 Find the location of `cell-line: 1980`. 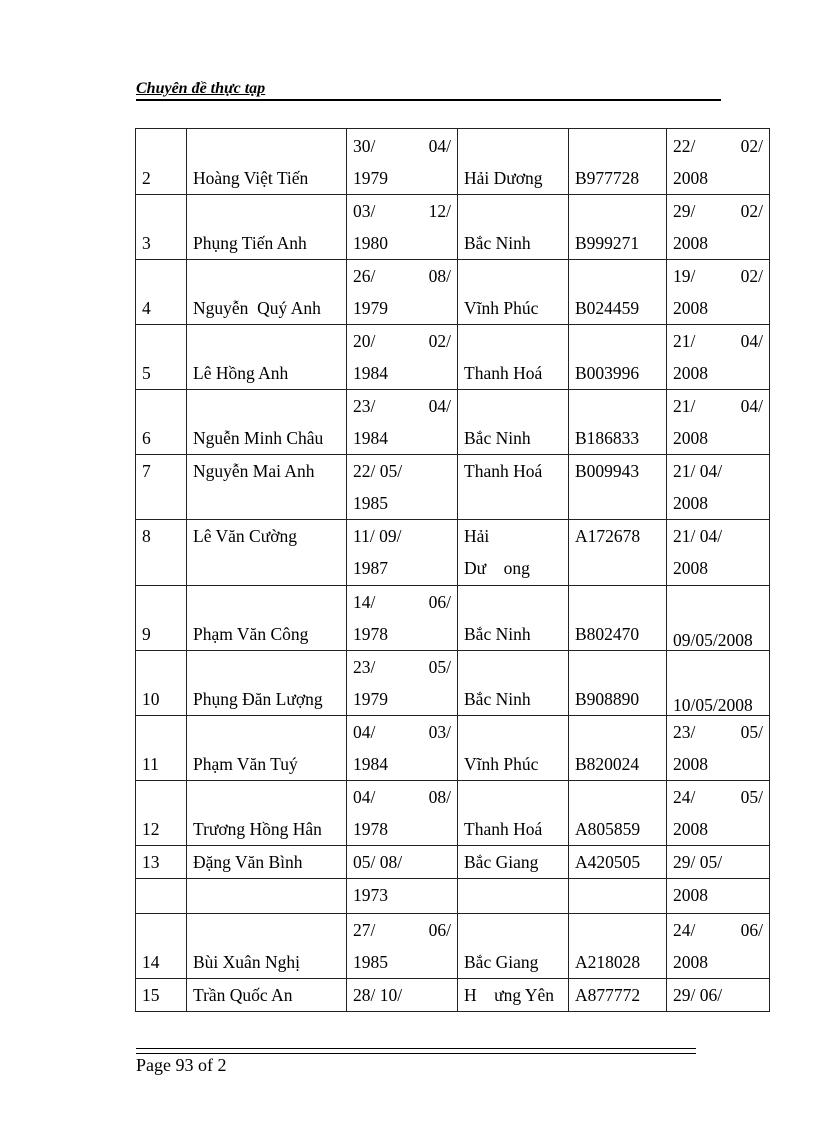

cell-line: 1980 is located at coordinates (402, 243).